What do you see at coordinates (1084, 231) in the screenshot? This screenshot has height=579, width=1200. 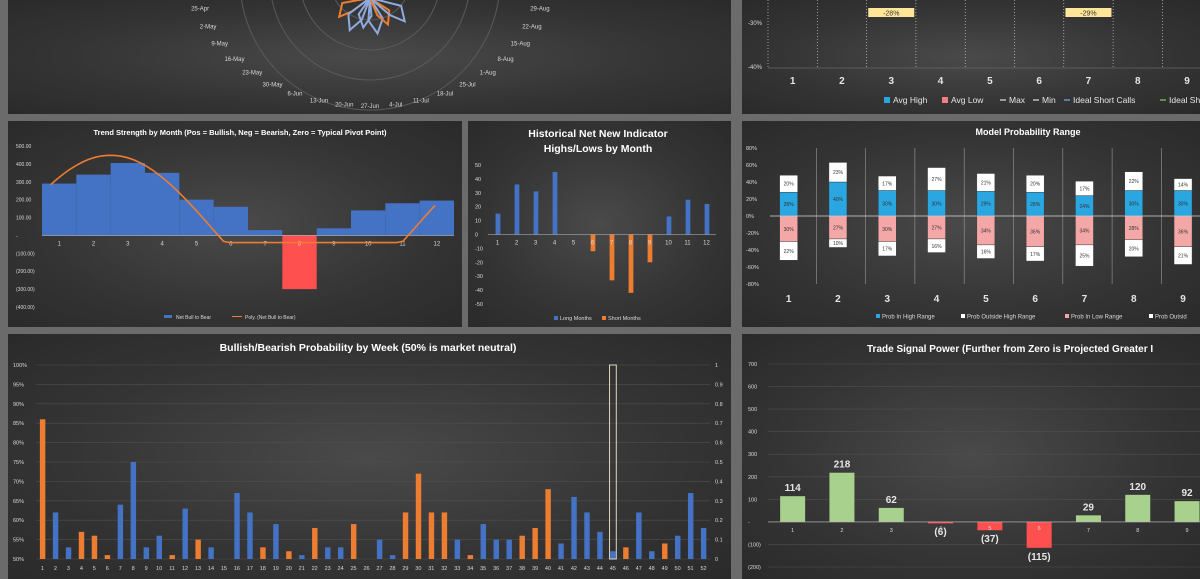 I see `data-label: 34%` at bounding box center [1084, 231].